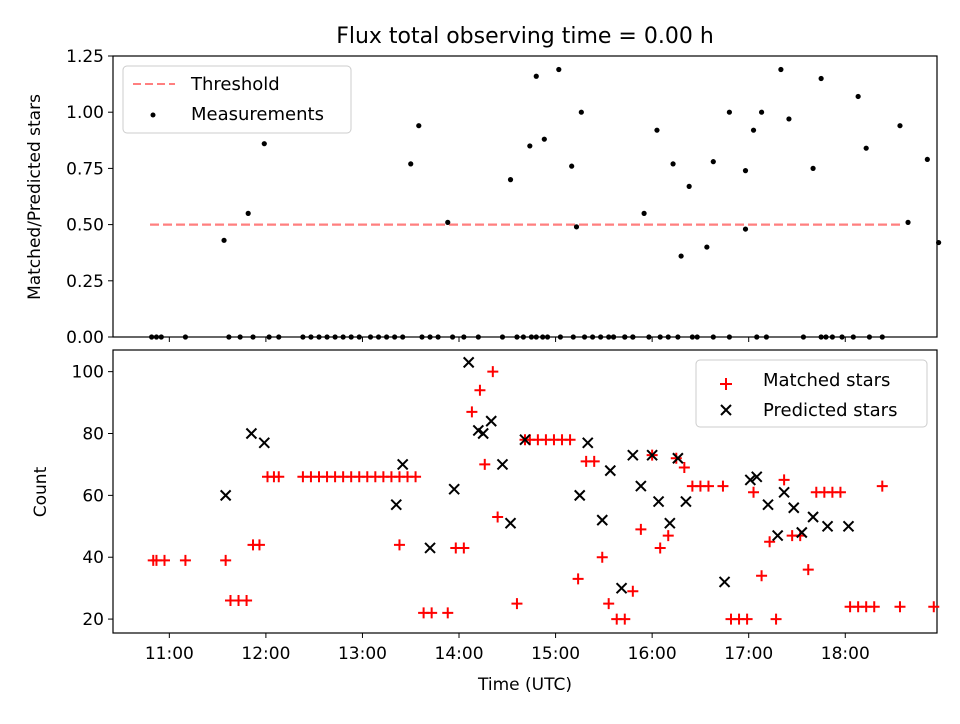  Describe the element at coordinates (362, 654) in the screenshot. I see `x-tick-label: 13:00` at that location.